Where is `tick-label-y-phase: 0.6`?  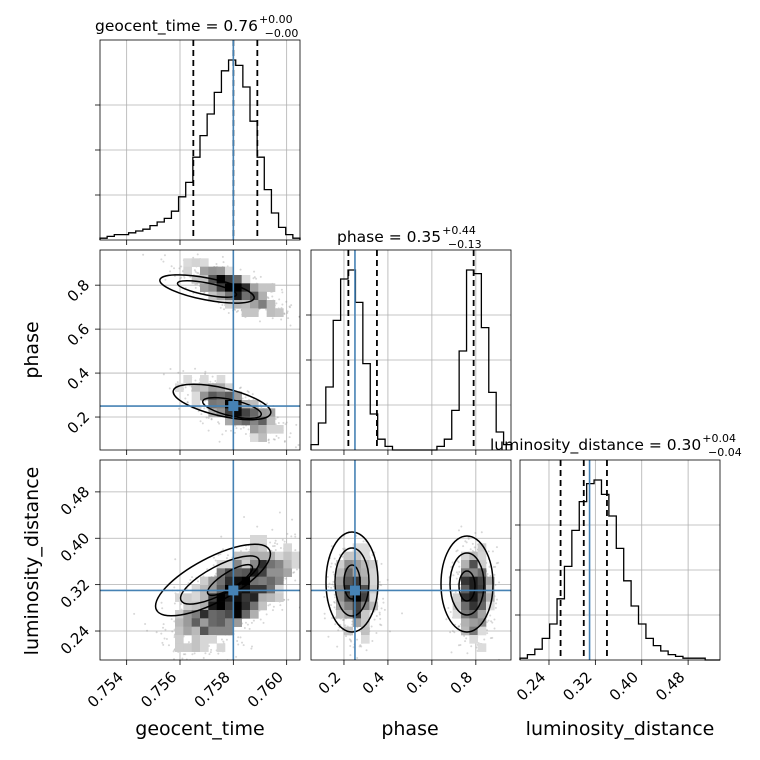
tick-label-y-phase: 0.6 is located at coordinates (79, 335).